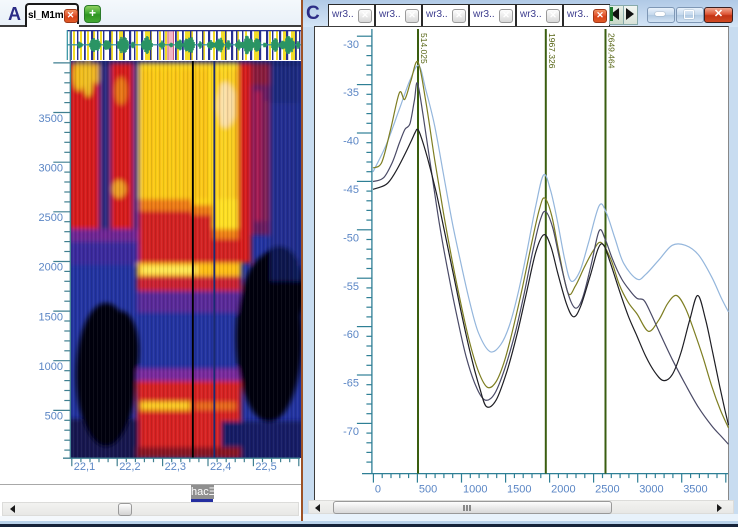 The height and width of the screenshot is (527, 738). Describe the element at coordinates (612, 51) in the screenshot. I see `svg-text: 2649.464` at that location.